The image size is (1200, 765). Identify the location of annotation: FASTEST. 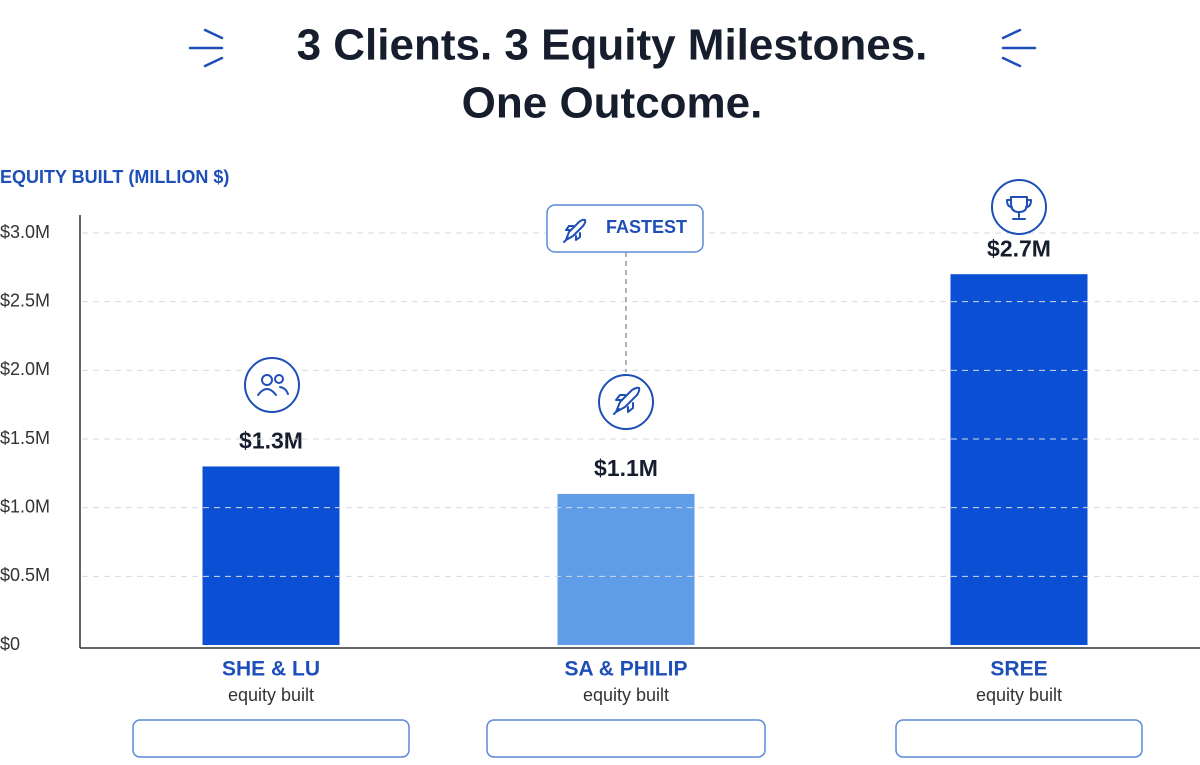
(646, 227).